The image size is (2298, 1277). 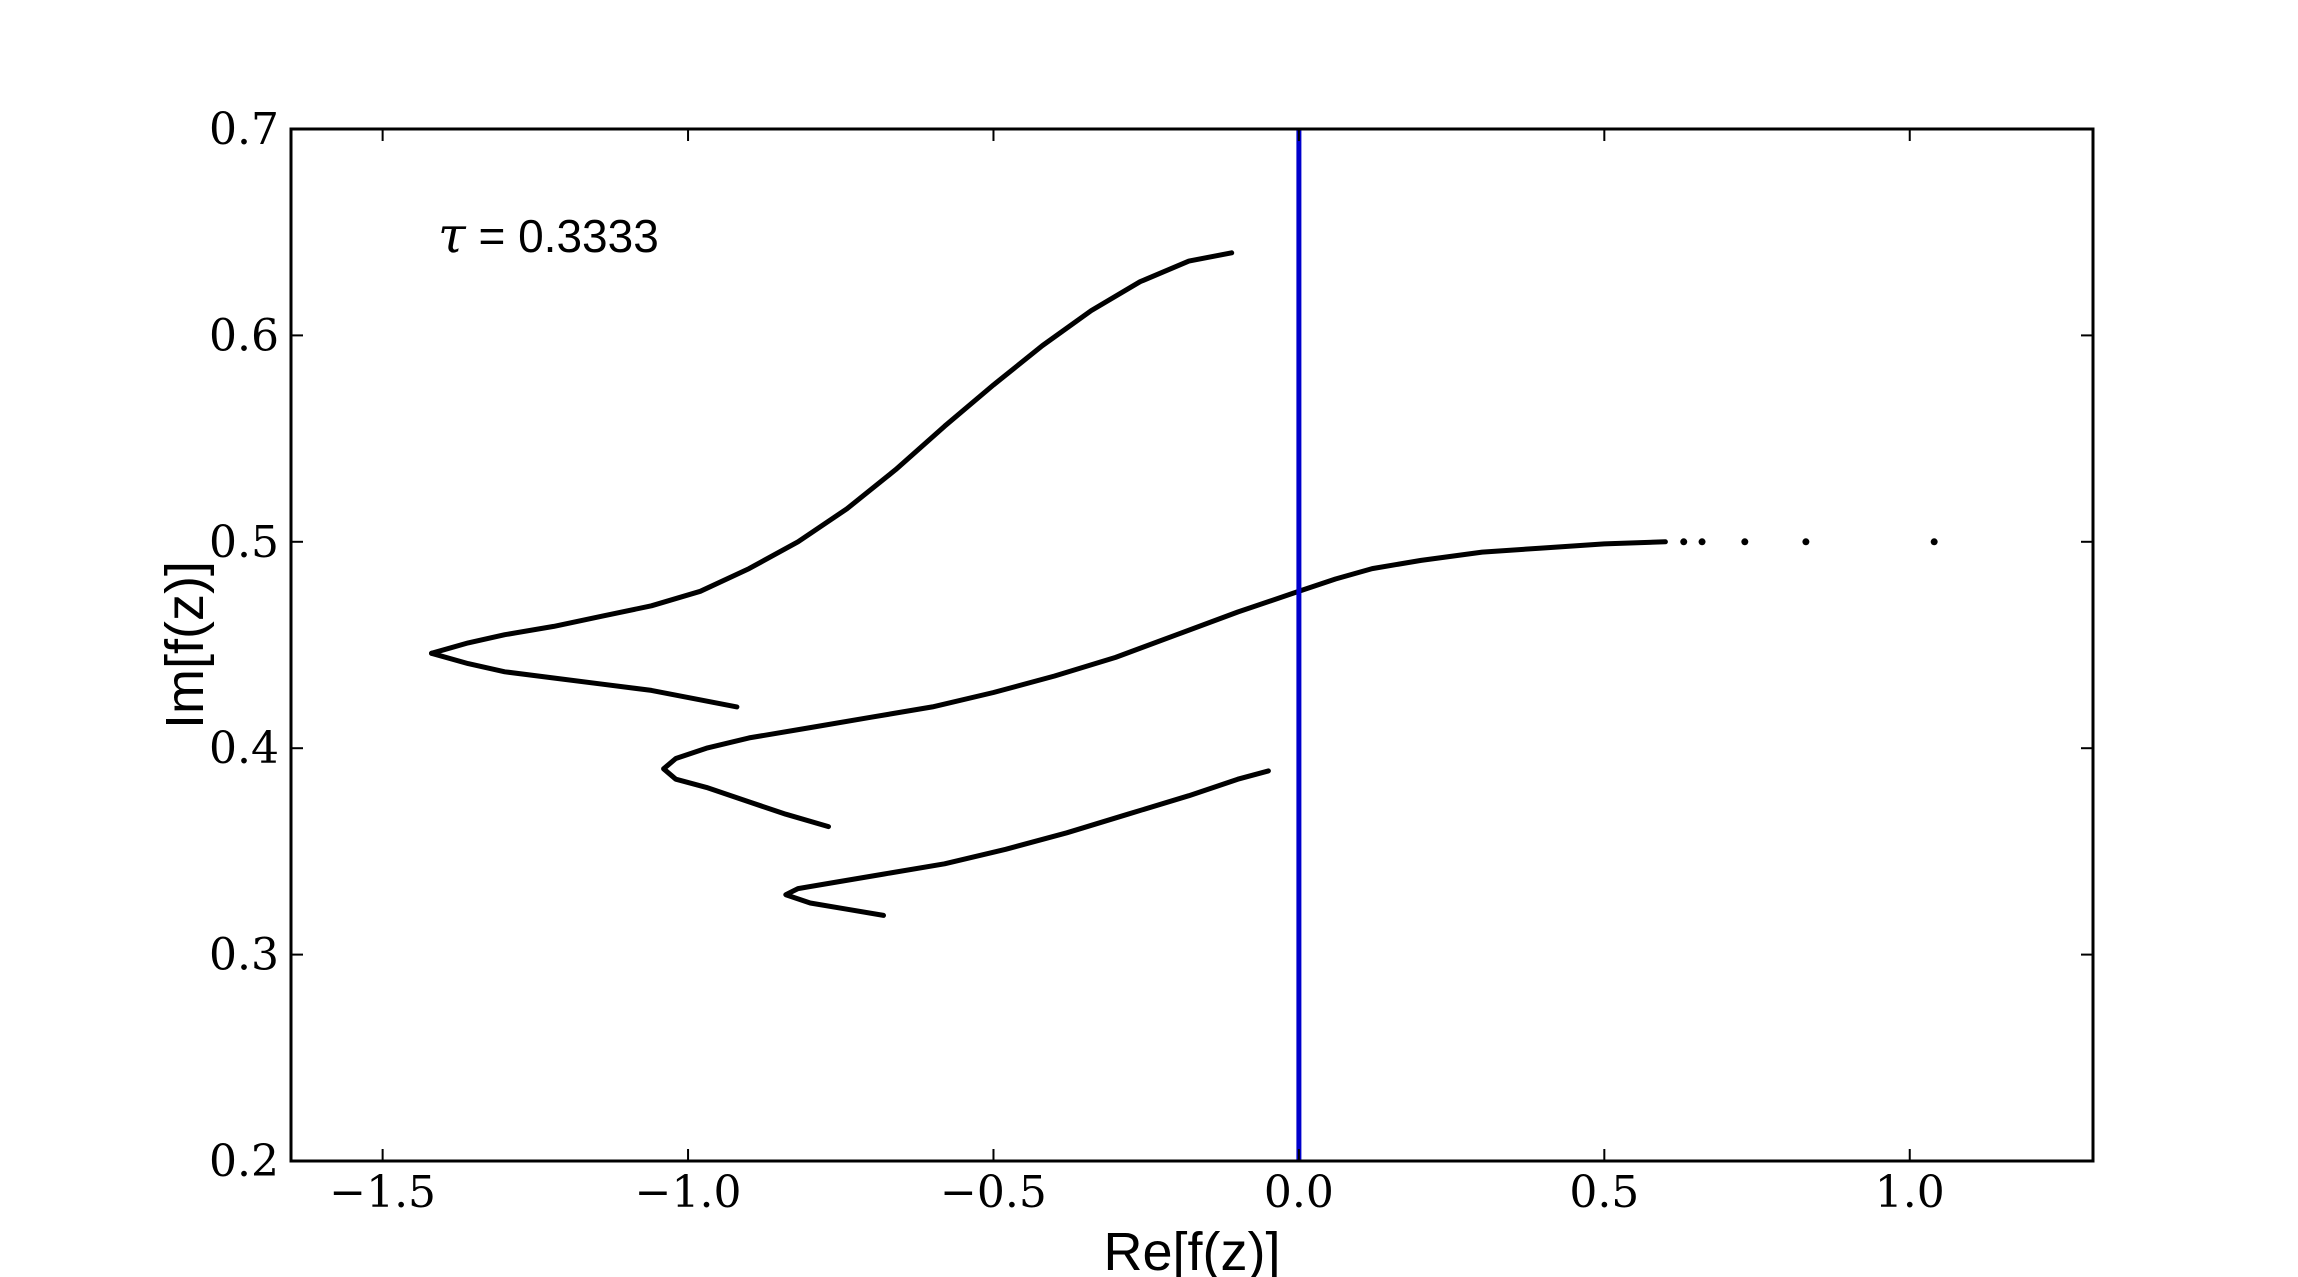 What do you see at coordinates (1027, 843) in the screenshot?
I see `series-4-curve` at bounding box center [1027, 843].